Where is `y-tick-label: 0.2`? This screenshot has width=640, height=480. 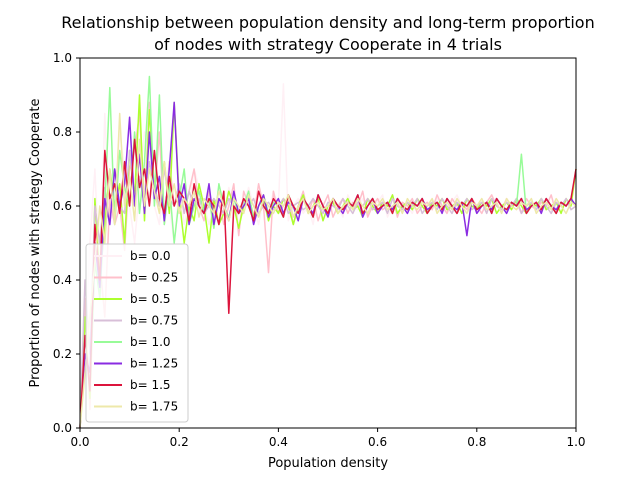 y-tick-label: 0.2 is located at coordinates (62, 354).